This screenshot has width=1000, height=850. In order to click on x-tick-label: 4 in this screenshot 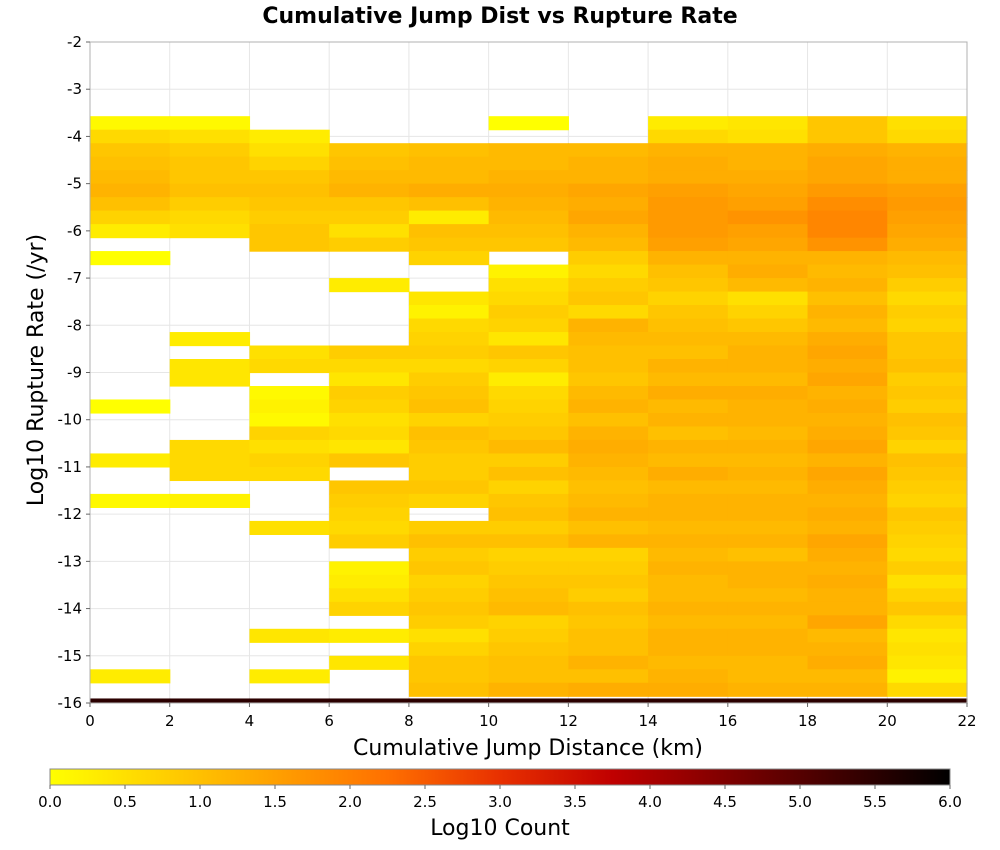, I will do `click(250, 721)`.